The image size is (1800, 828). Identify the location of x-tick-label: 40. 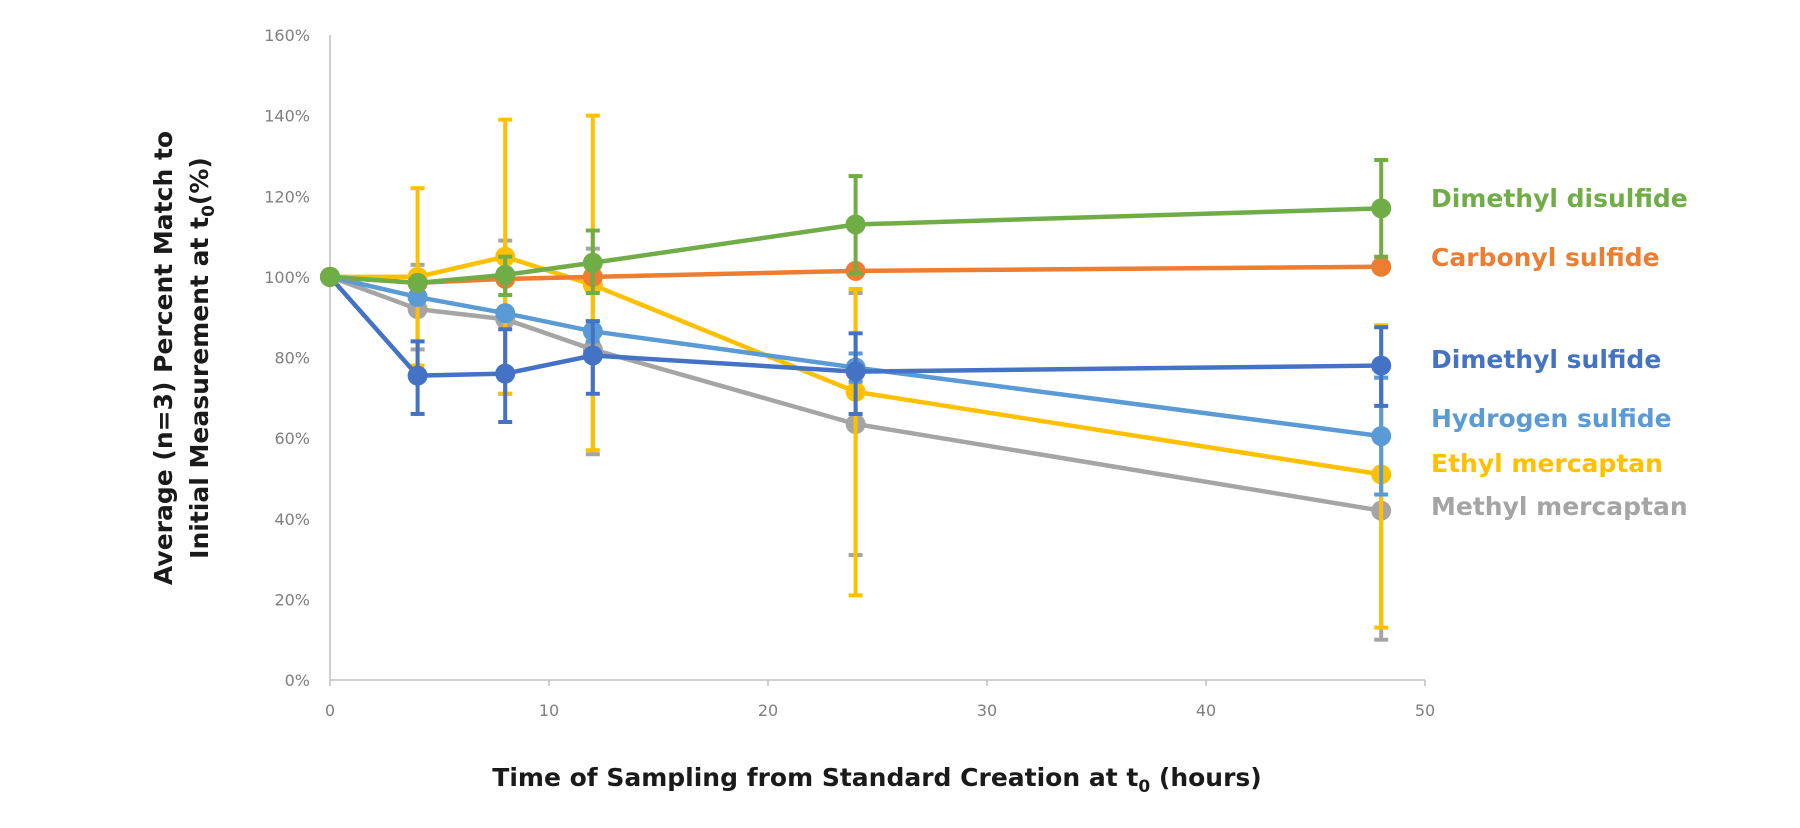
(1206, 710).